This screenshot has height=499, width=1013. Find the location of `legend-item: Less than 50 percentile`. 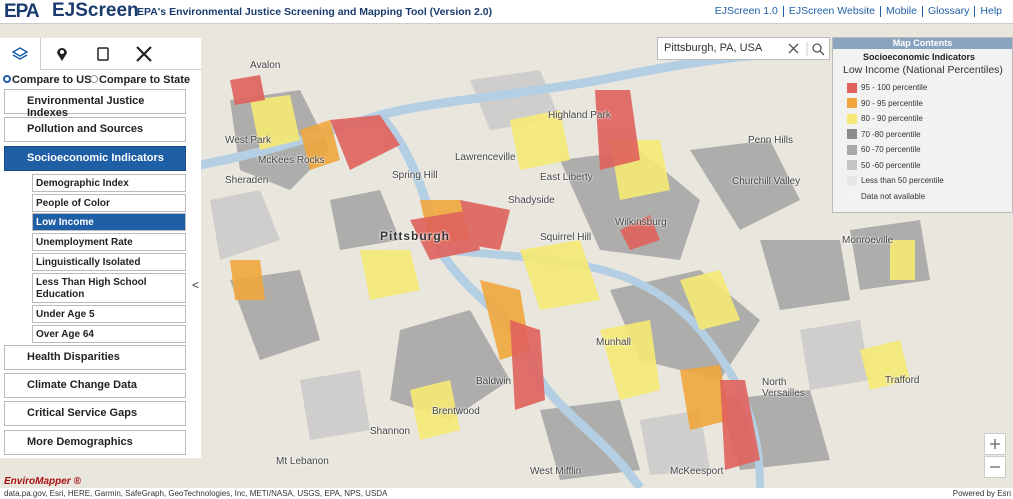

legend-item: Less than 50 percentile is located at coordinates (929, 181).